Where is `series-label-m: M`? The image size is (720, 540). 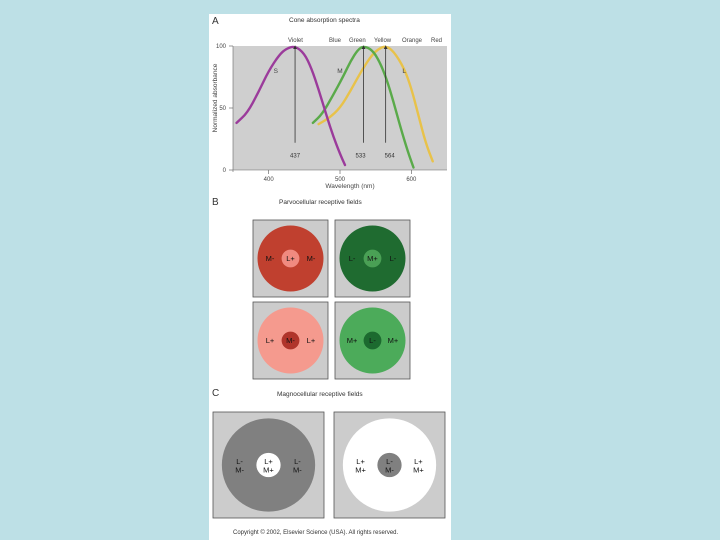
series-label-m: M is located at coordinates (339, 71).